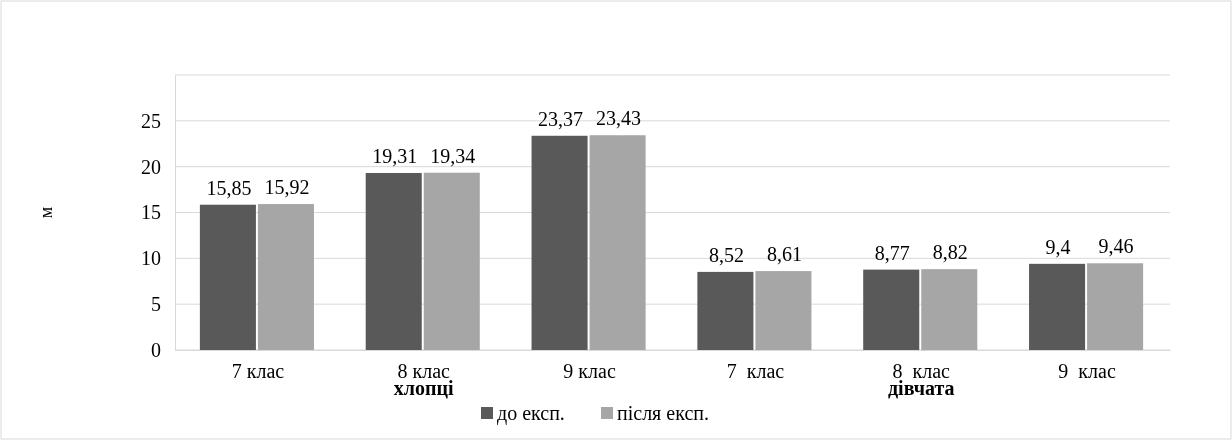 This screenshot has width=1232, height=440. What do you see at coordinates (921, 388) in the screenshot?
I see `text: дівчата` at bounding box center [921, 388].